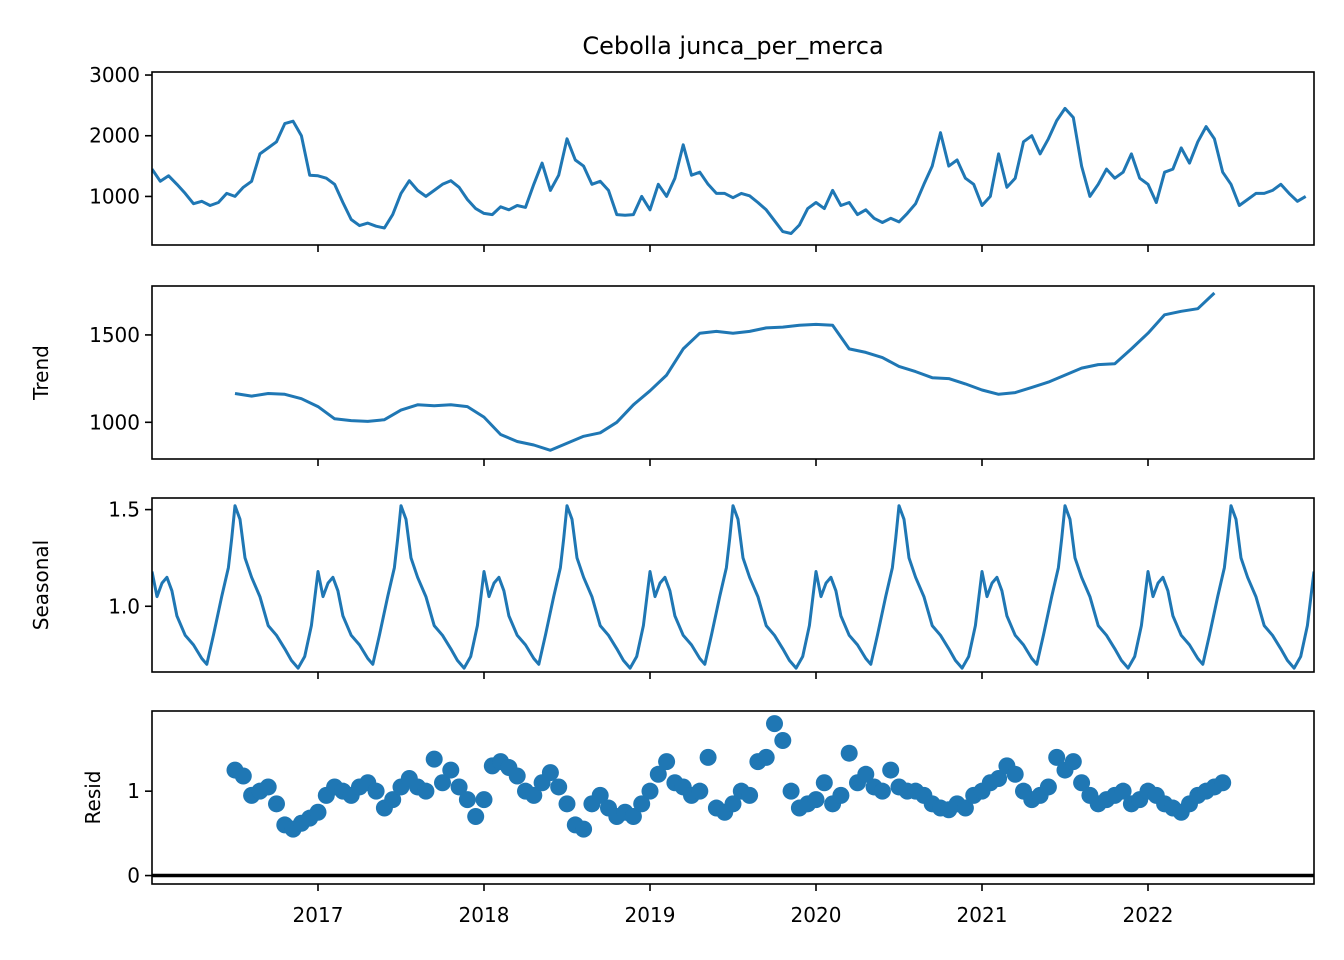  I want to click on trend-ytick-label: 1500, so click(114, 335).